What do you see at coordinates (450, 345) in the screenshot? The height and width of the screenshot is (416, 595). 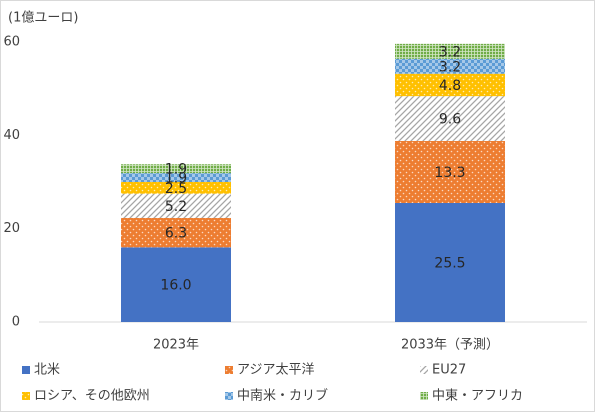 I see `x-tick-label: 2033年（予測）` at bounding box center [450, 345].